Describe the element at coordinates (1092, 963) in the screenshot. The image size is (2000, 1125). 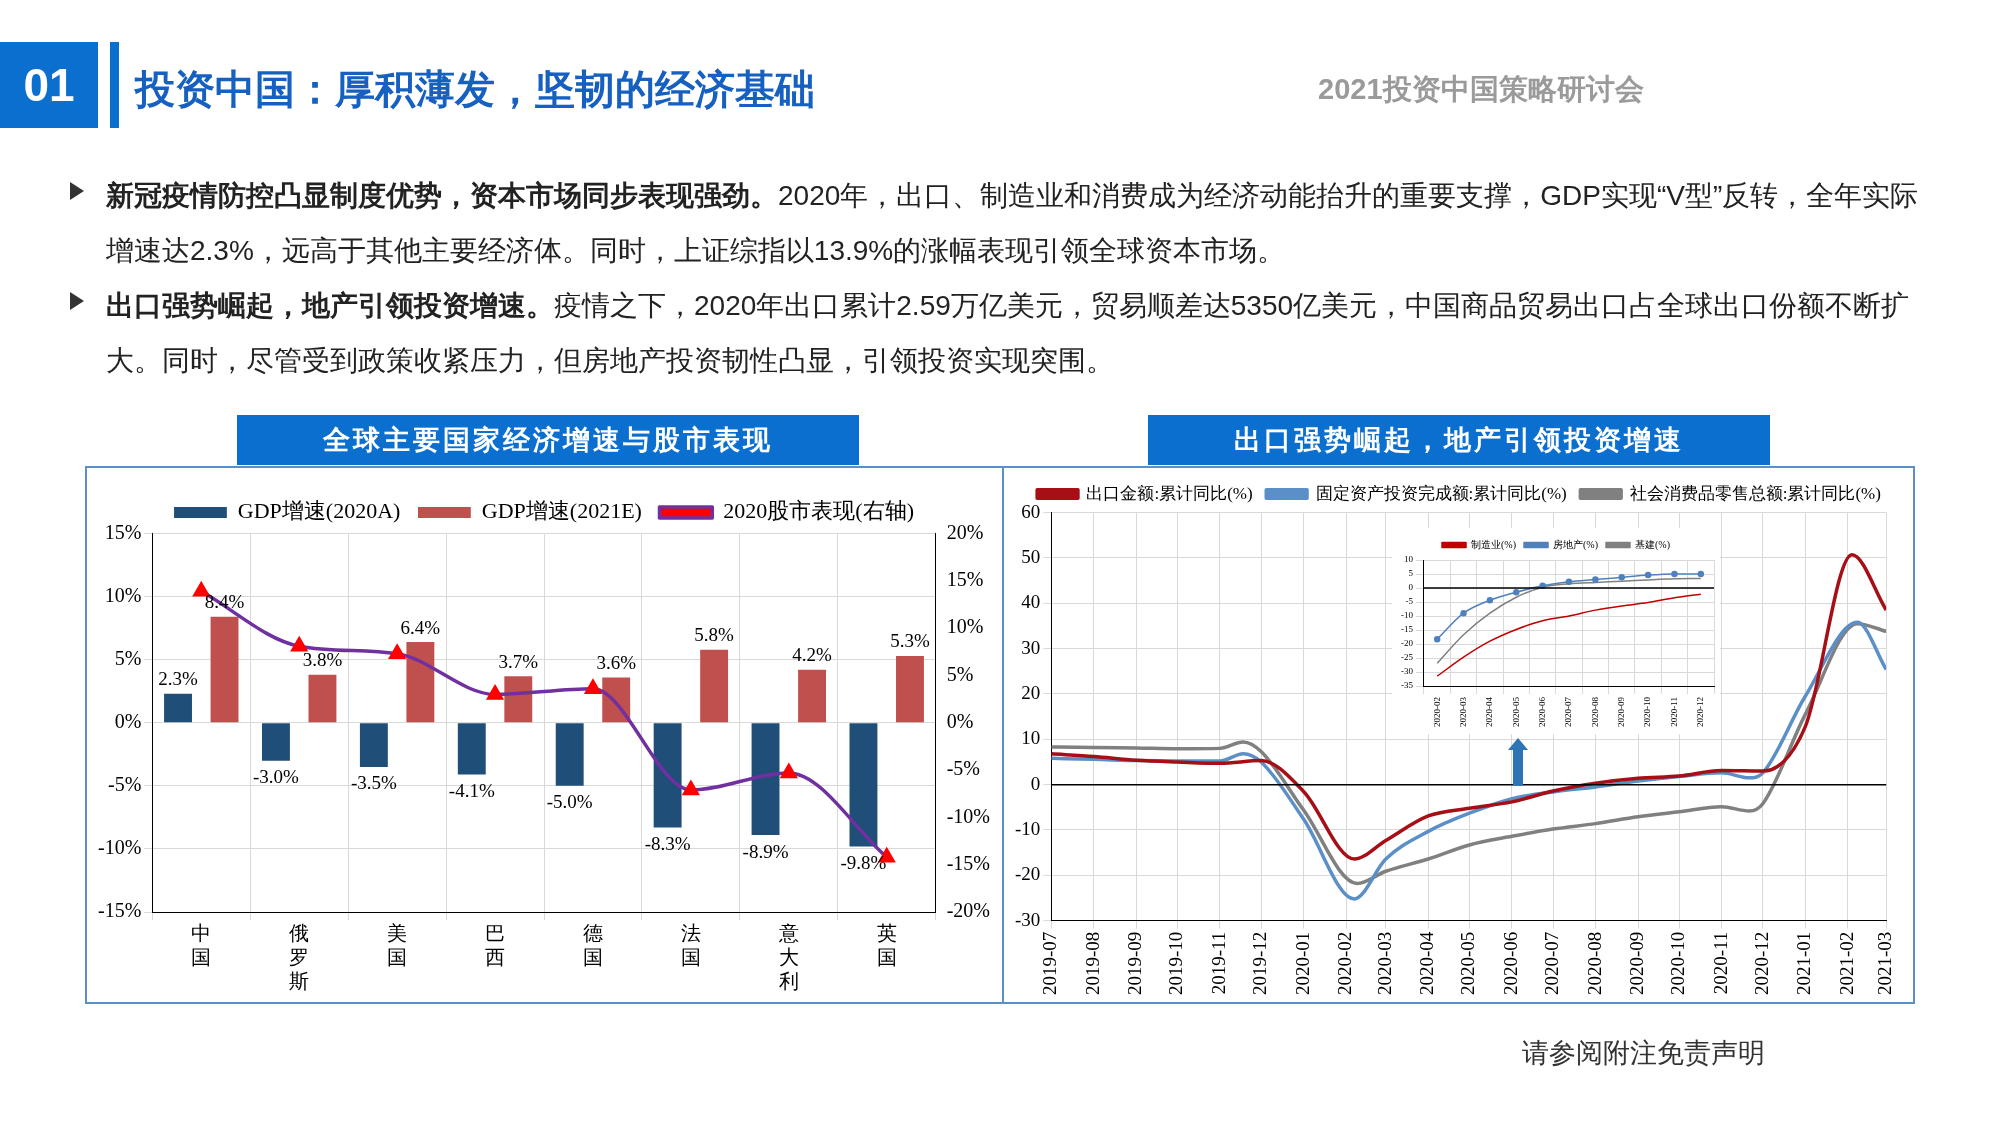
I see `x-tick-label: 2019-08` at that location.